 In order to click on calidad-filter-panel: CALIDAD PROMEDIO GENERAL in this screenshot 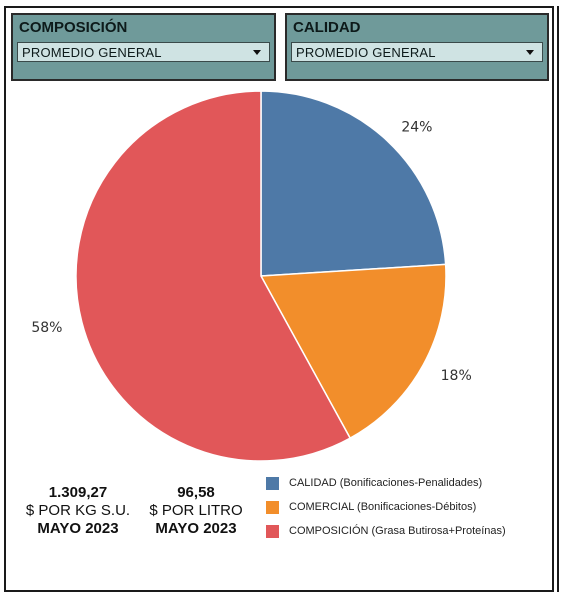, I will do `click(417, 47)`.